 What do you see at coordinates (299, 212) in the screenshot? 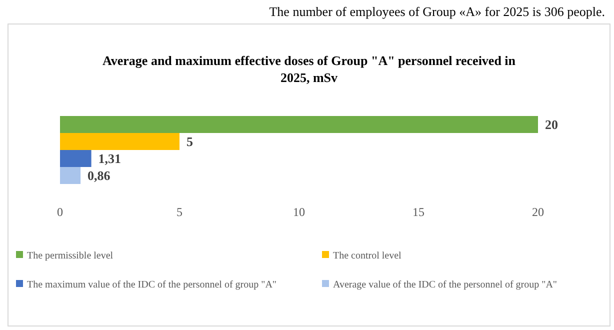
I see `x-tick-label: 10` at bounding box center [299, 212].